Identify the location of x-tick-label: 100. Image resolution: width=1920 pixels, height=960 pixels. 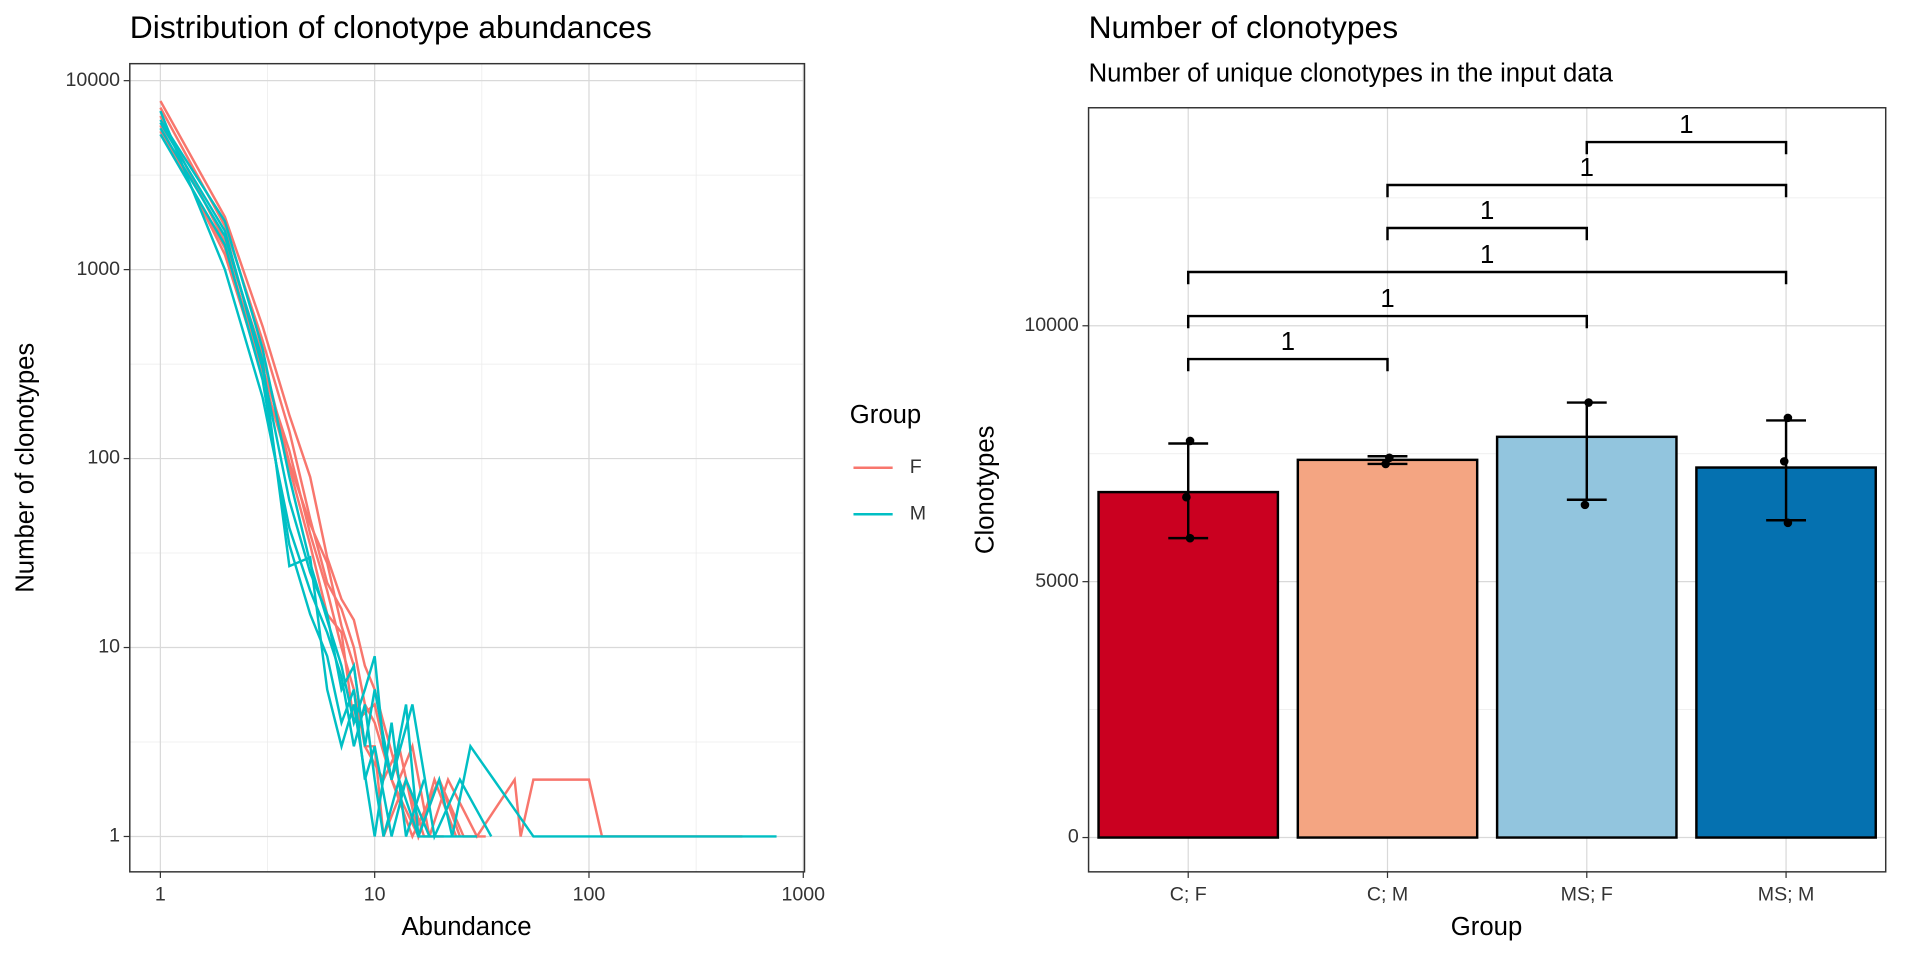
(589, 894).